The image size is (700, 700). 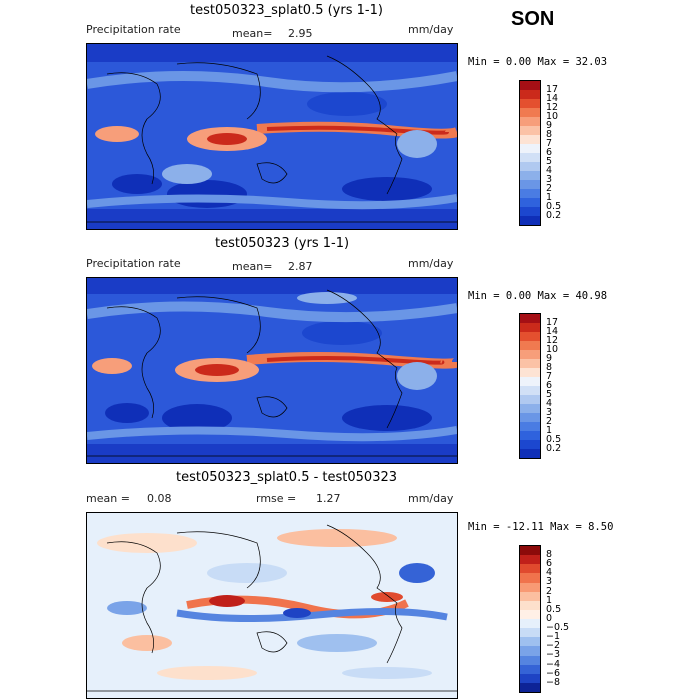 What do you see at coordinates (431, 29) in the screenshot?
I see `panel1-units: mm/day` at bounding box center [431, 29].